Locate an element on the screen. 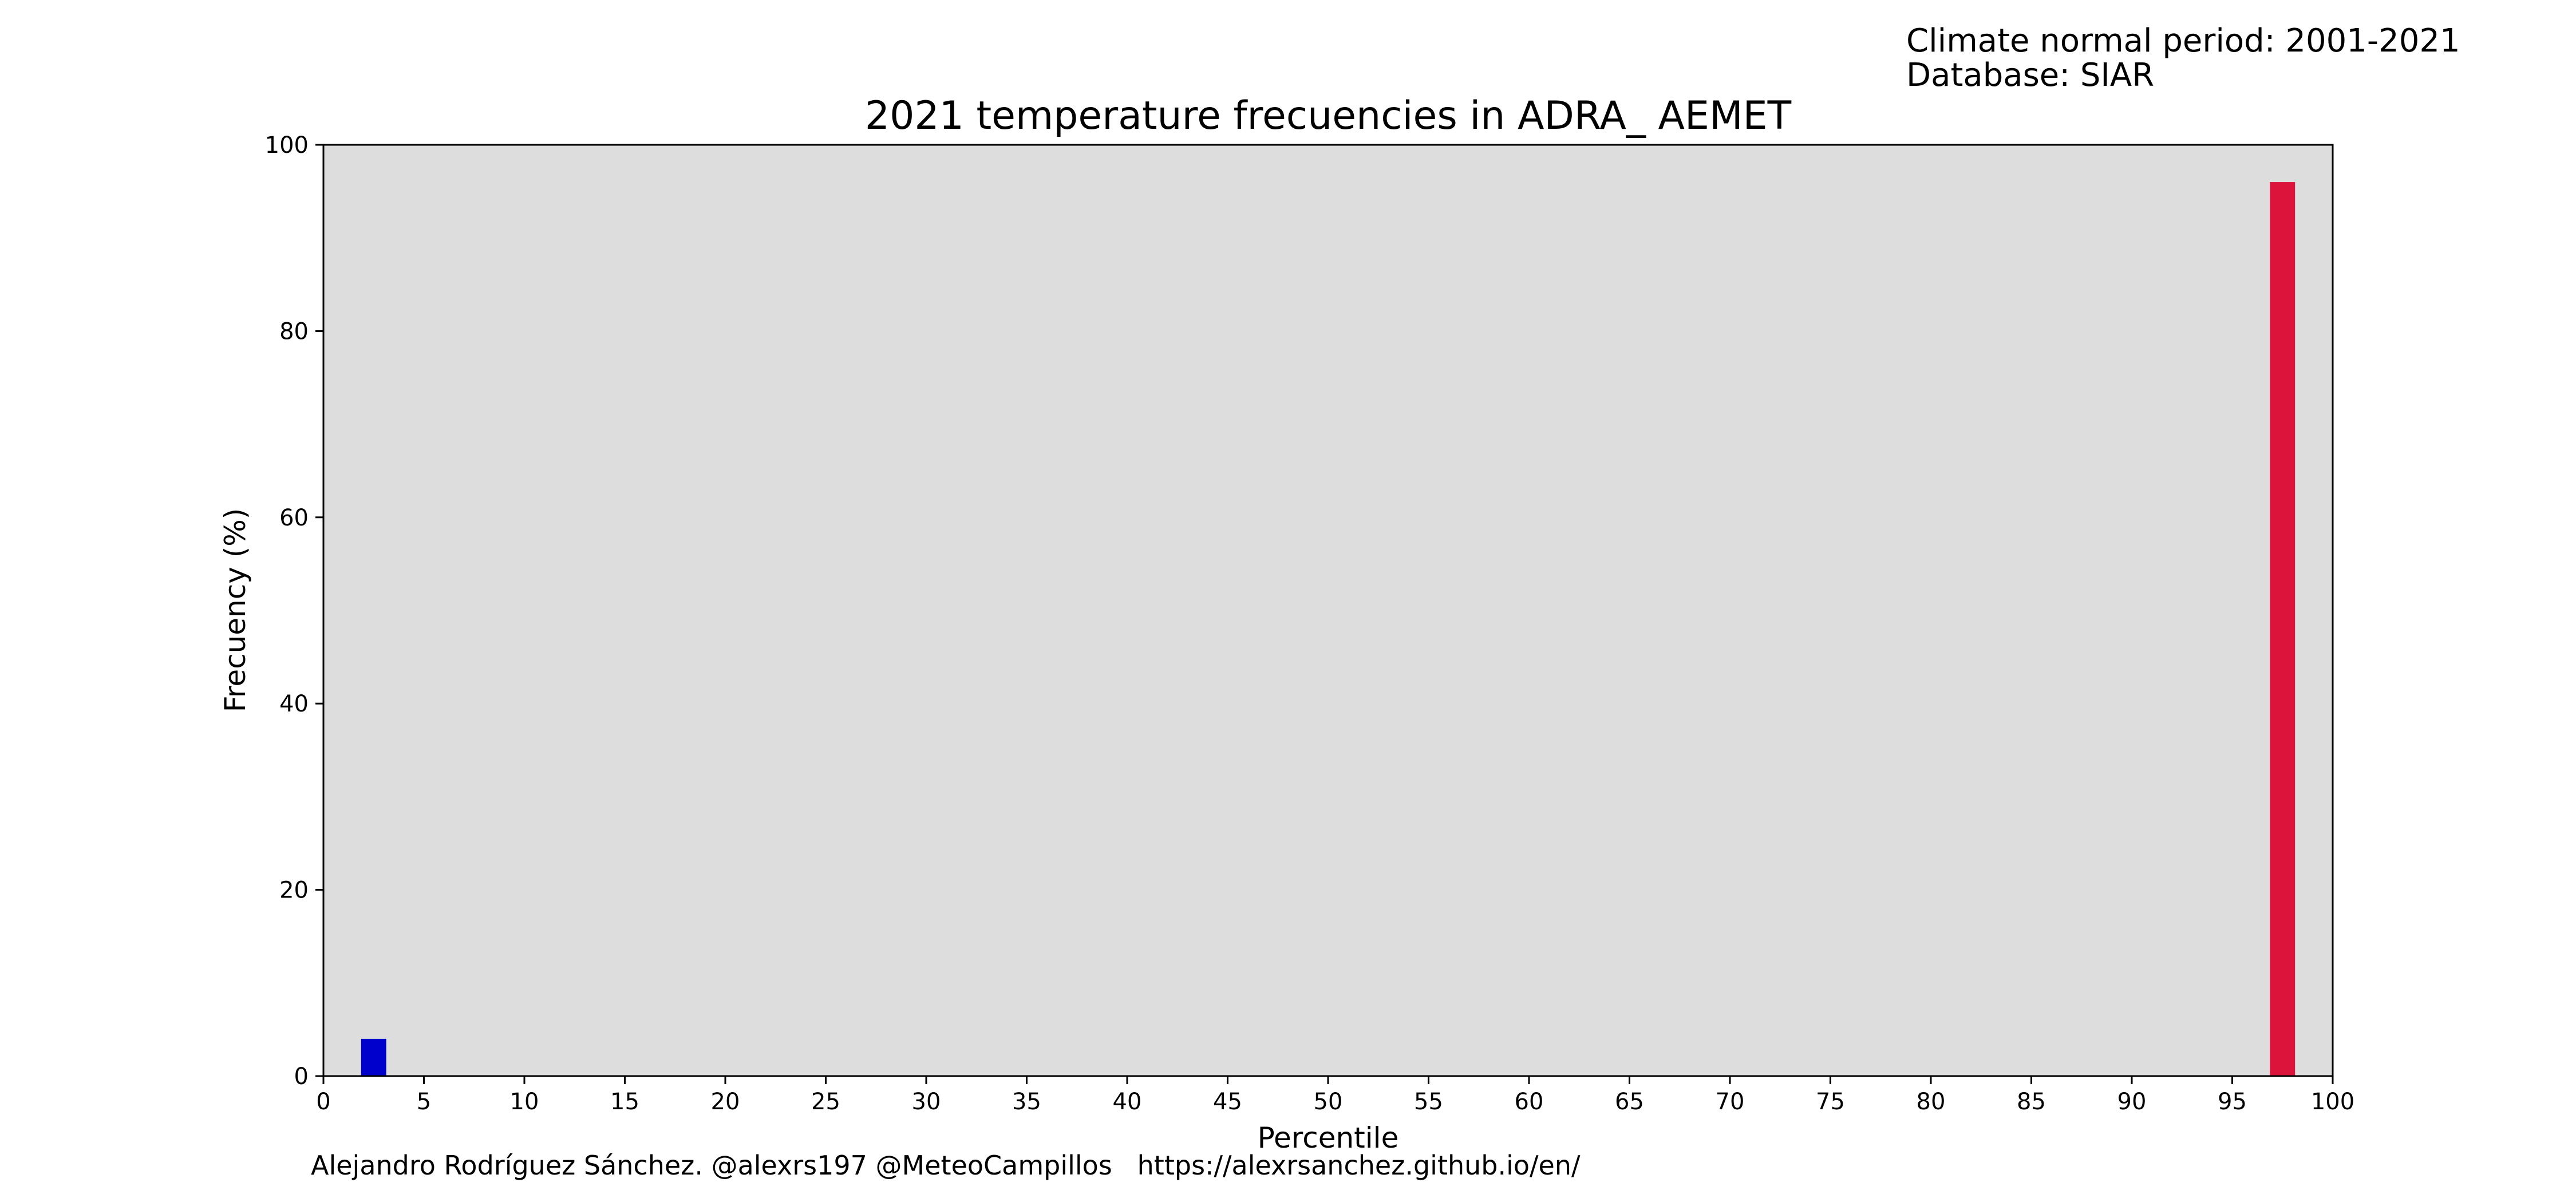  x-tick-label-2: 10 is located at coordinates (524, 1102).